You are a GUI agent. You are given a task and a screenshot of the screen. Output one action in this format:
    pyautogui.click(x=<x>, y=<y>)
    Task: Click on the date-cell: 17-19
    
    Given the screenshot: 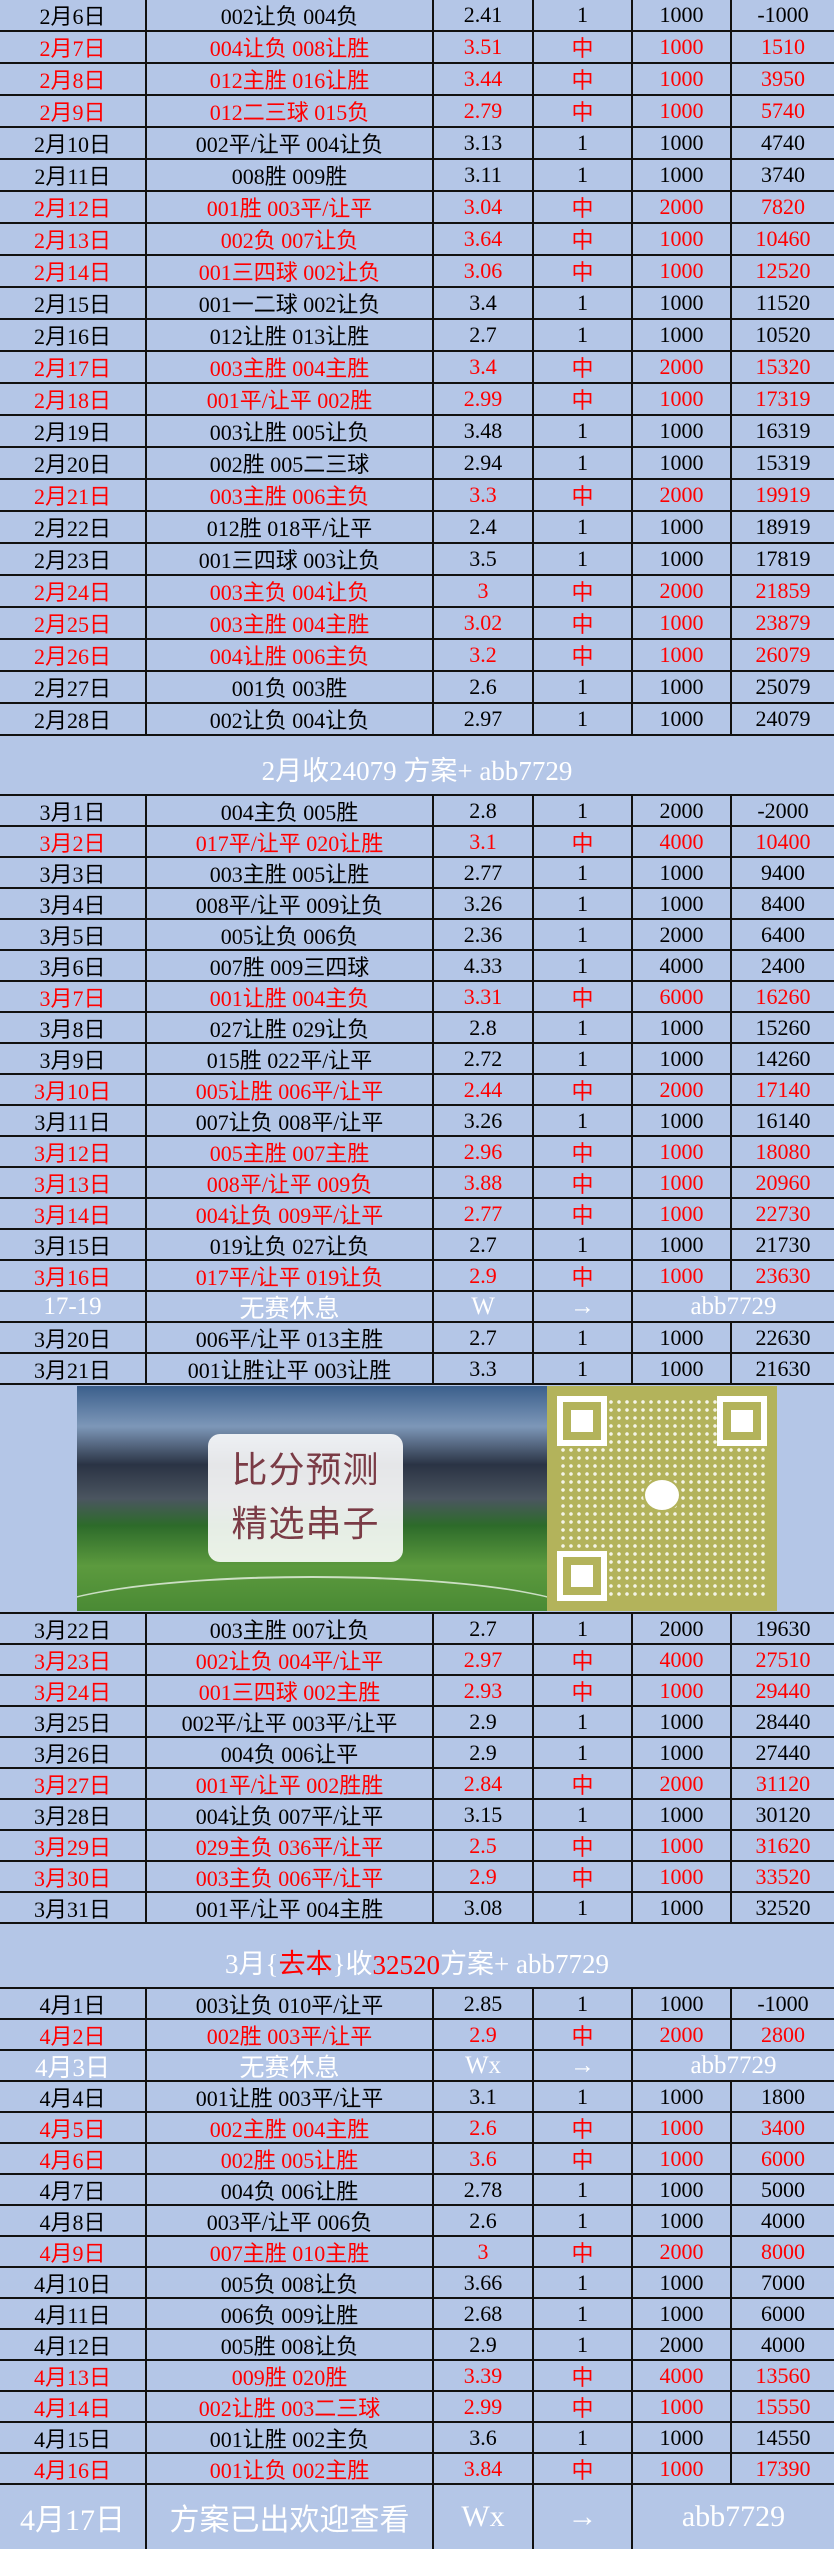 What is the action you would take?
    pyautogui.click(x=73, y=1306)
    